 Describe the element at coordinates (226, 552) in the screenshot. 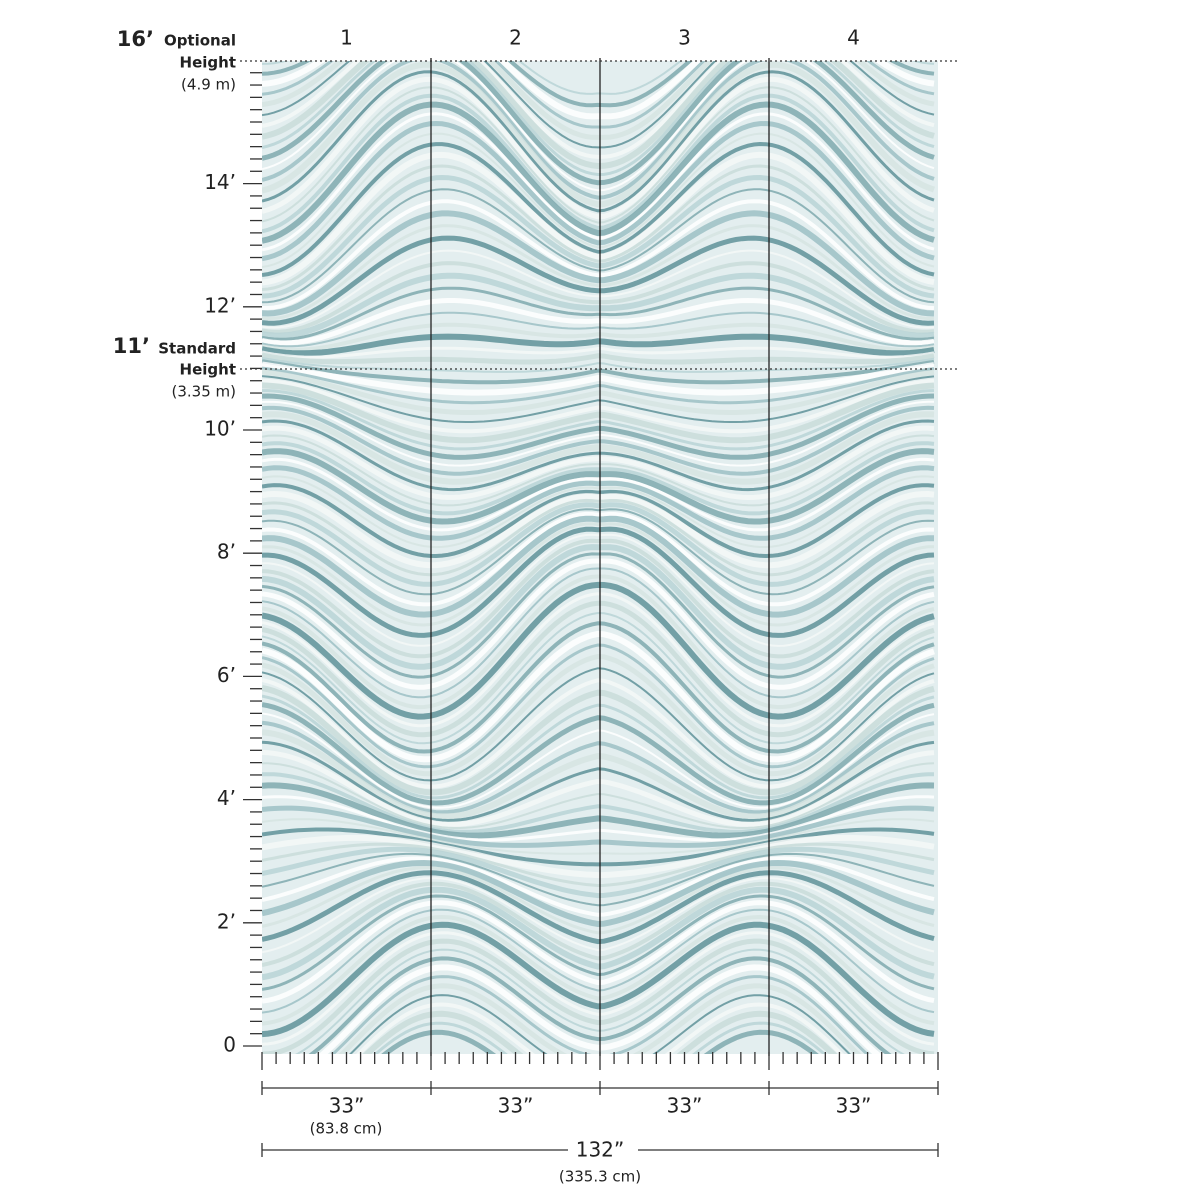

I see `height-tick-label: 8’` at that location.